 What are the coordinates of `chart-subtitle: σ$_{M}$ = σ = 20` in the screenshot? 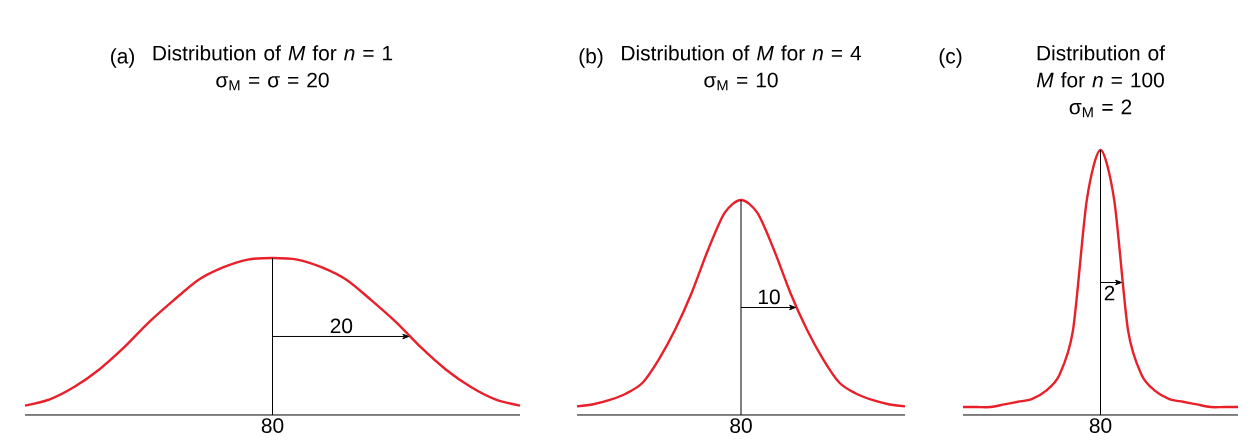 It's located at (272, 81).